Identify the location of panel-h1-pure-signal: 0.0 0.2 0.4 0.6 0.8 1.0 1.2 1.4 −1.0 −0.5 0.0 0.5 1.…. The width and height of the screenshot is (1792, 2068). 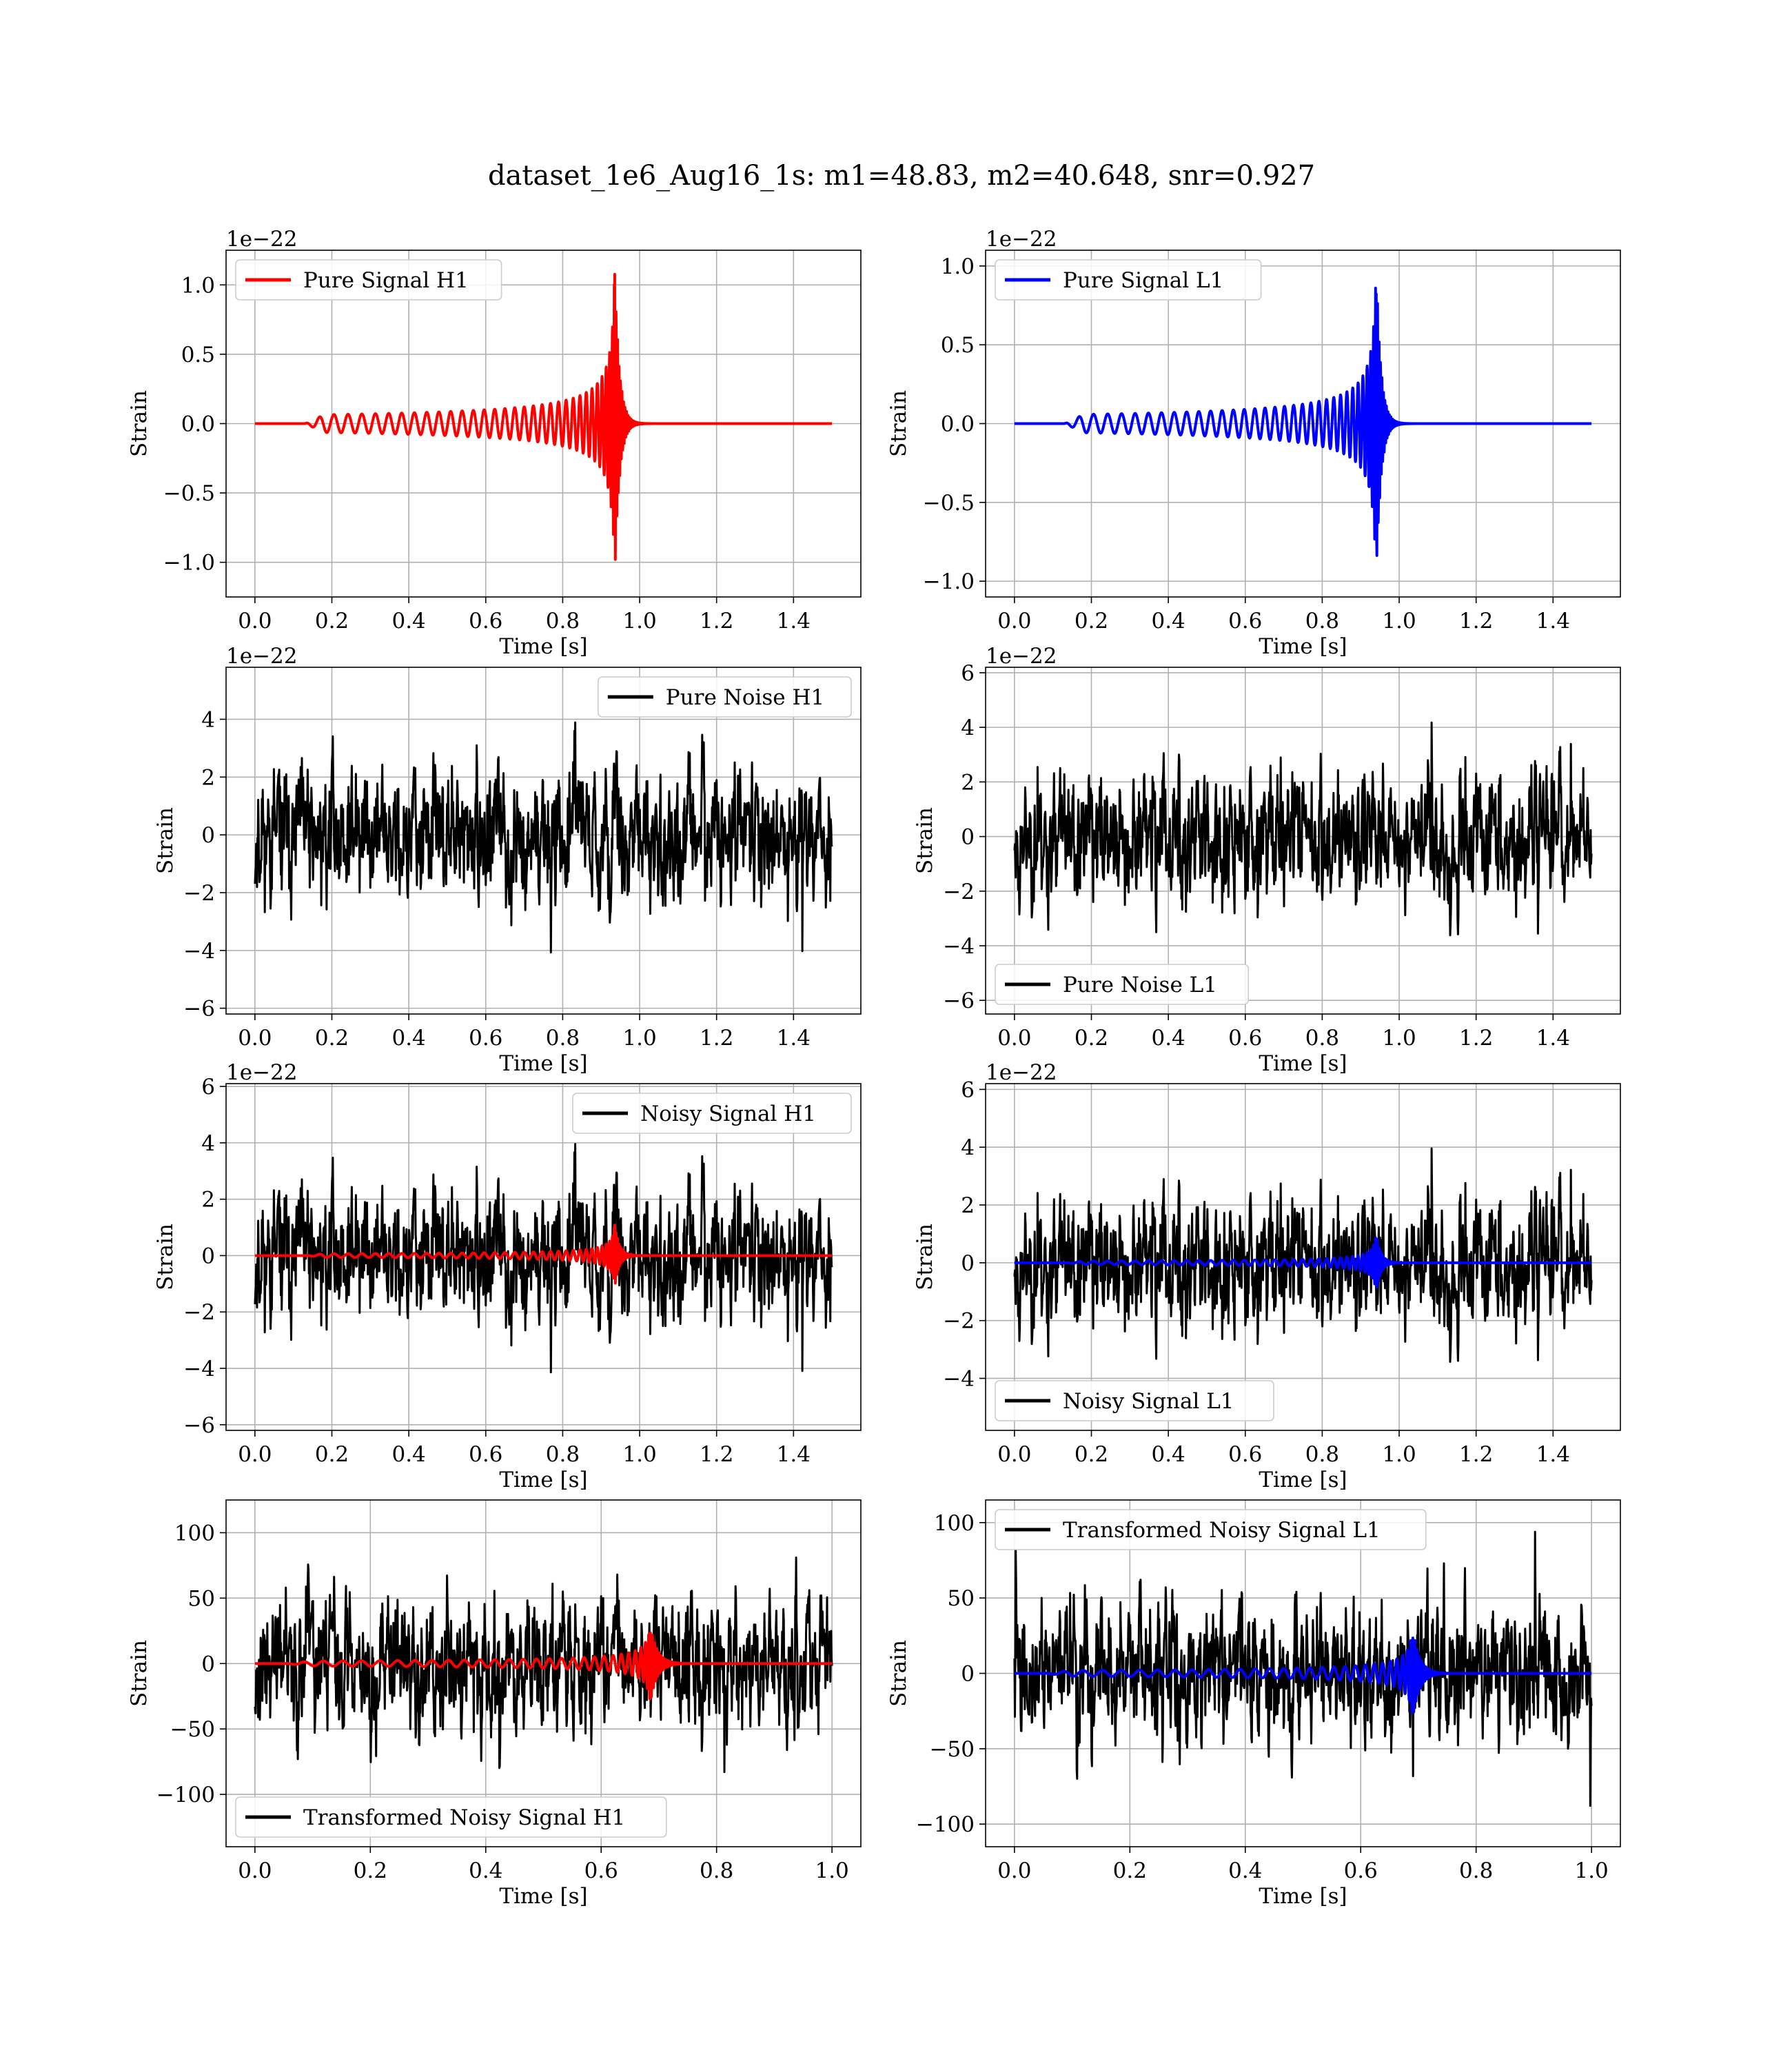
(494, 443).